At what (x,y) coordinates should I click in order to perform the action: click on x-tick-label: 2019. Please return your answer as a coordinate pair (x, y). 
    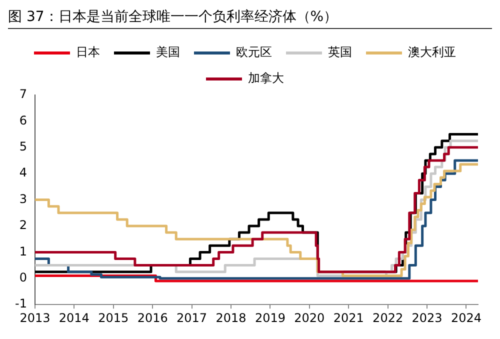
    Looking at the image, I should click on (270, 317).